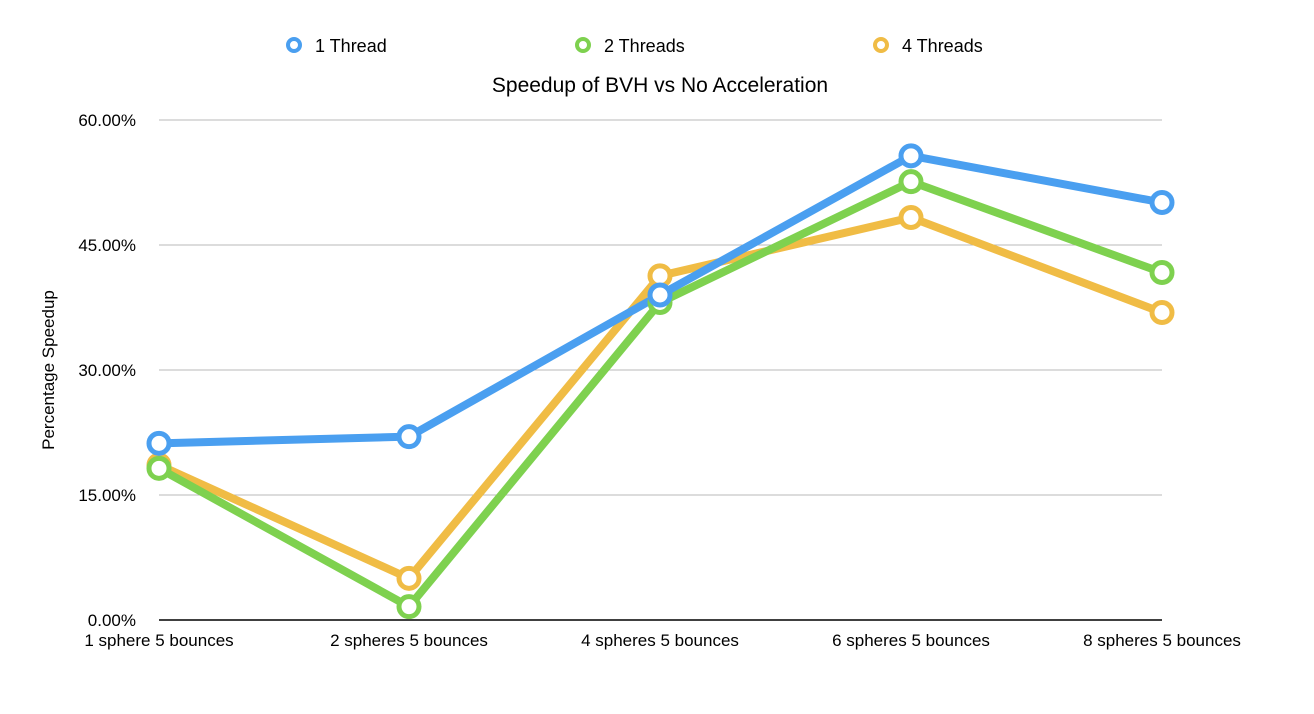  Describe the element at coordinates (660, 85) in the screenshot. I see `chart-title: Speedup of BVH vs No Acceleration` at that location.